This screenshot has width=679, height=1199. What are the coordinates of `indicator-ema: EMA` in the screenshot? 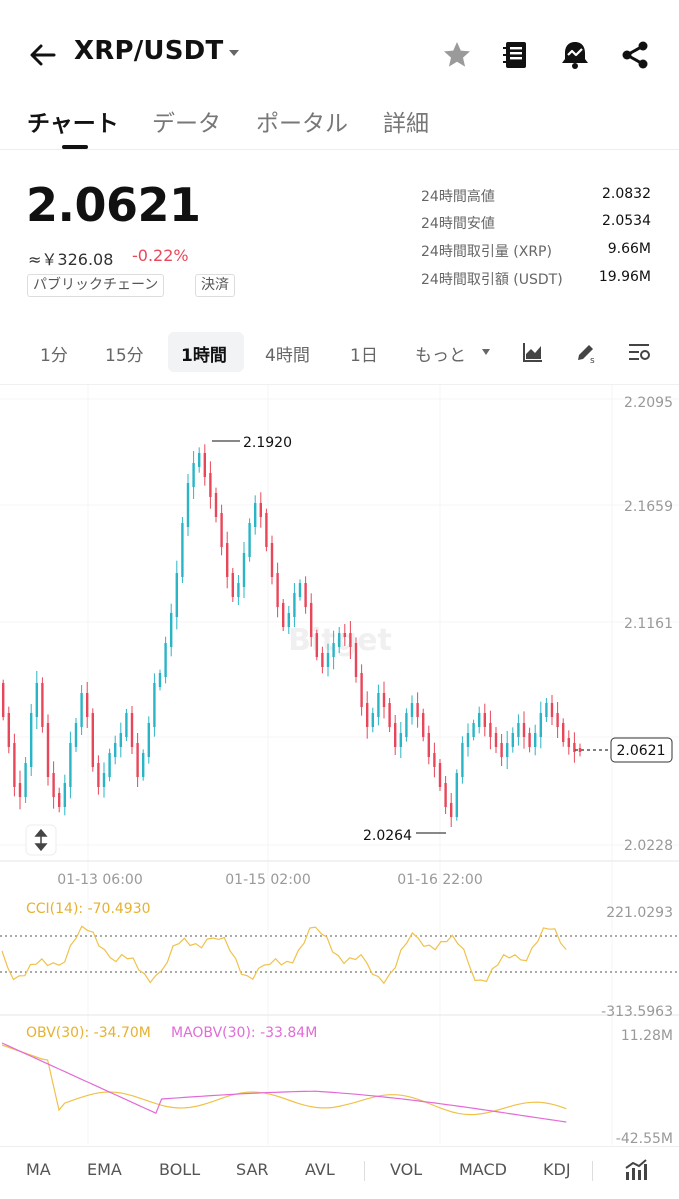 It's located at (104, 1169).